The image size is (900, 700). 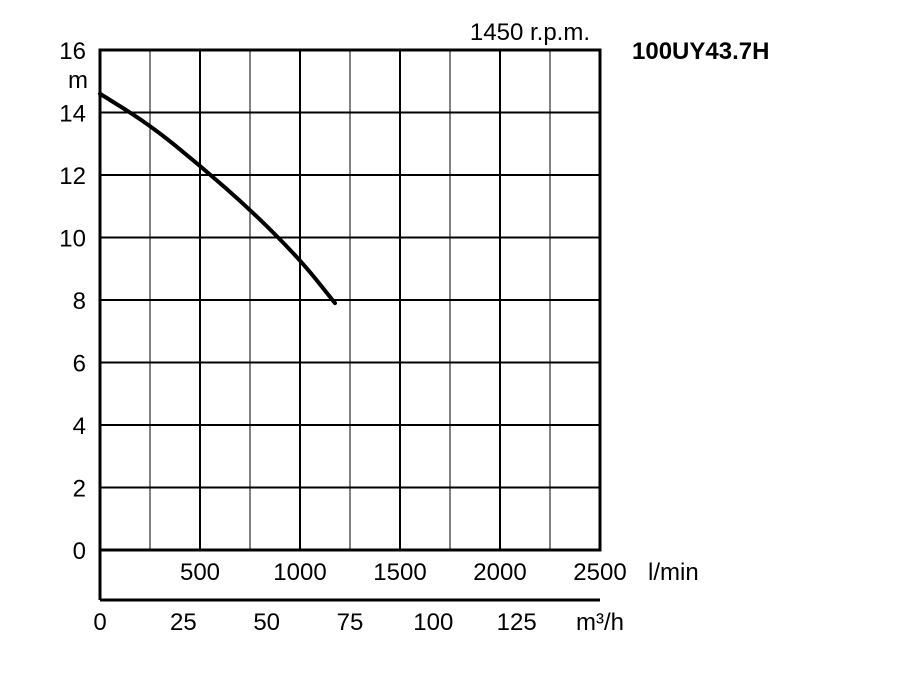 What do you see at coordinates (499, 572) in the screenshot?
I see `x-tick-label-lpm: 2000` at bounding box center [499, 572].